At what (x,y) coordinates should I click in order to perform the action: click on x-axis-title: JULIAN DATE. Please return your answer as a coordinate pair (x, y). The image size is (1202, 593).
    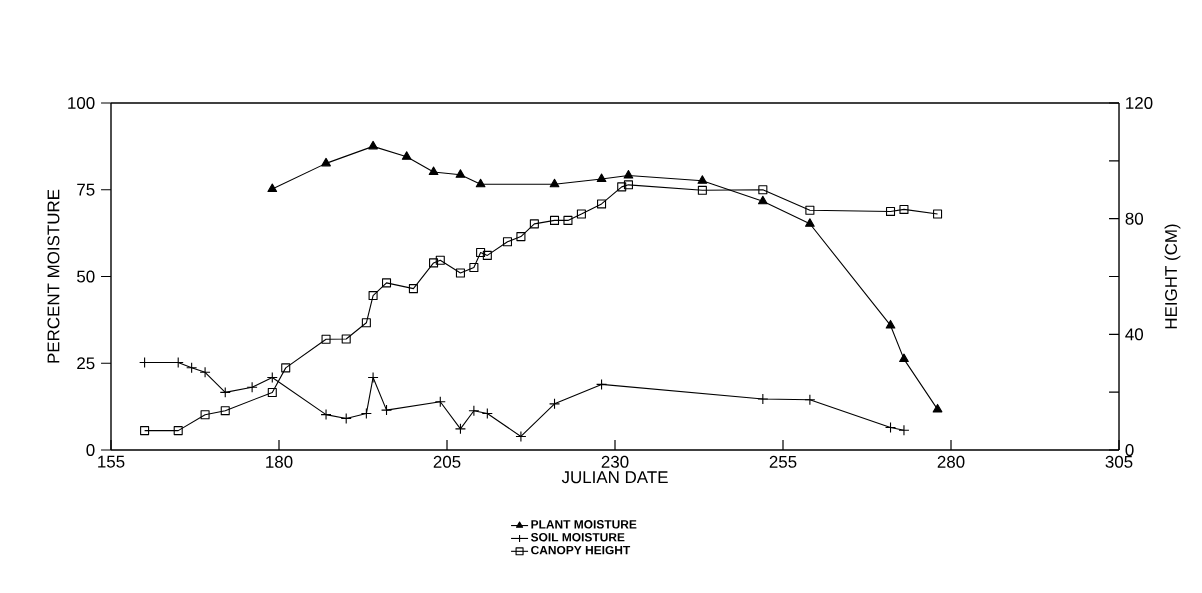
    Looking at the image, I should click on (614, 477).